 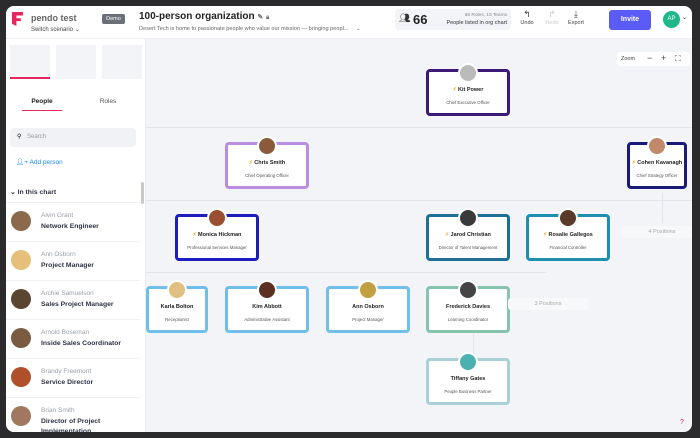 I want to click on org-card: Ann Osborn Project Manager, so click(x=368, y=306).